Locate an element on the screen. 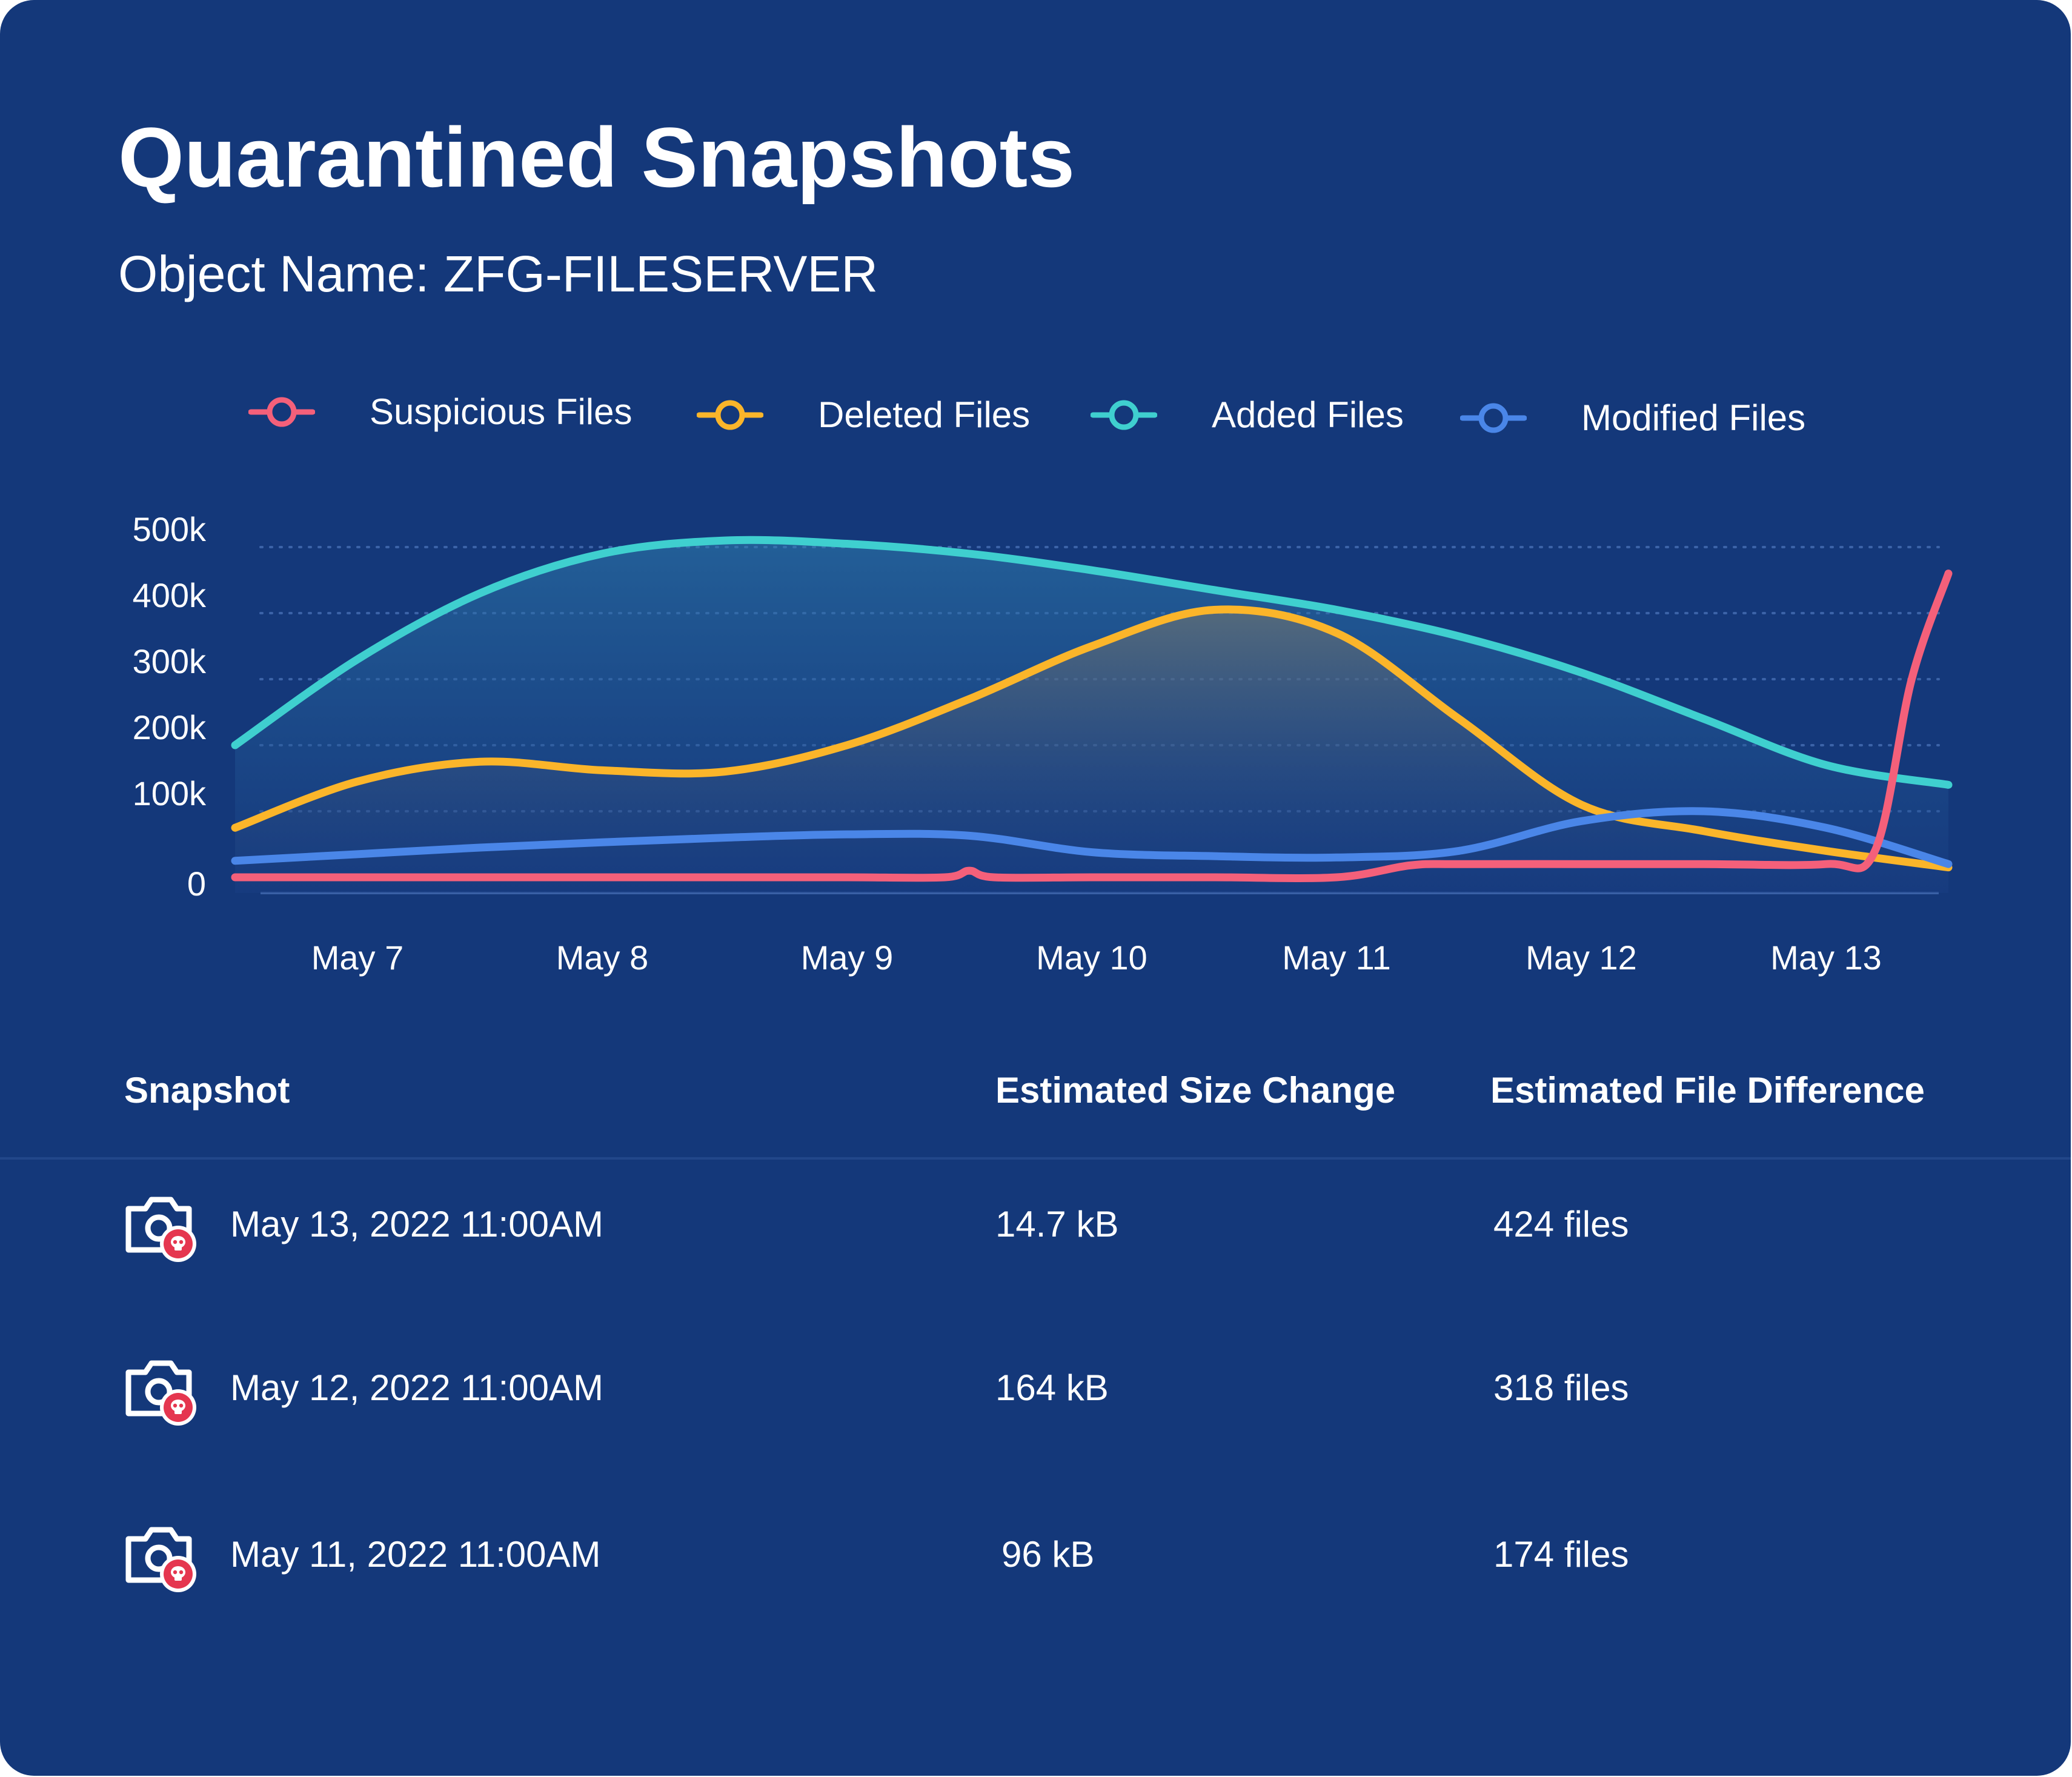  page-title: Quarantined Snapshots is located at coordinates (596, 157).